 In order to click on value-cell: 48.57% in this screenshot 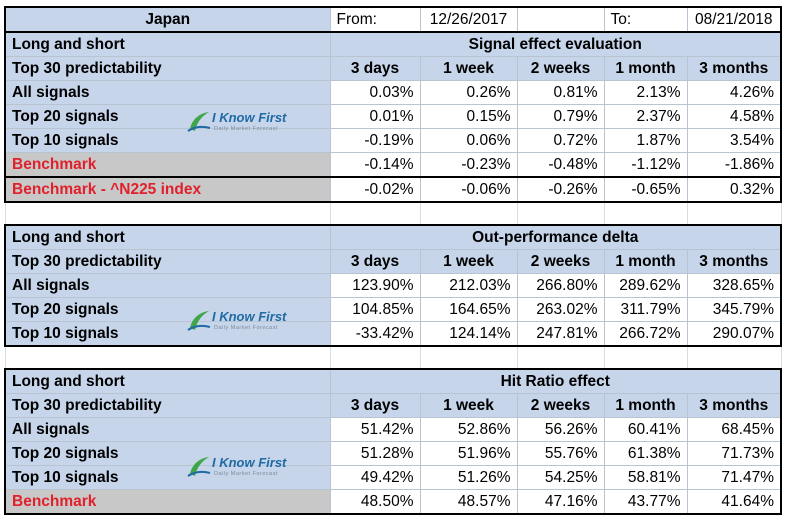, I will do `click(468, 502)`.